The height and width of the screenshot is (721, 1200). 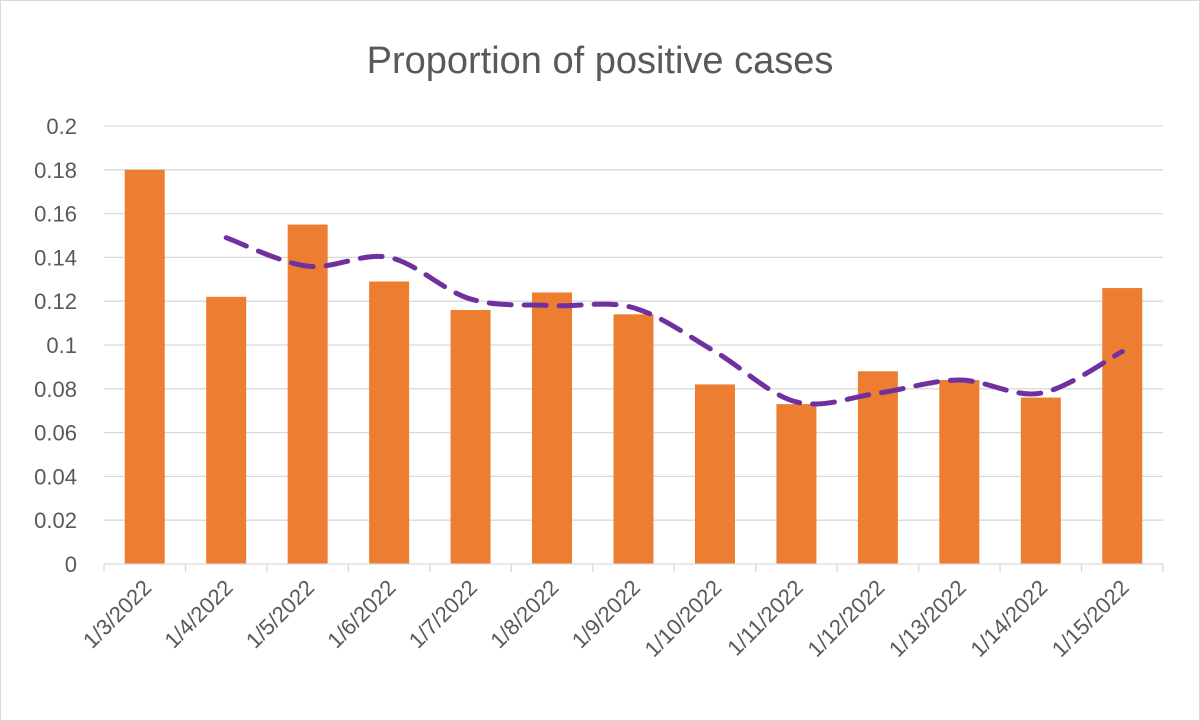 I want to click on x-tick-label: 1/5/2022, so click(x=280, y=614).